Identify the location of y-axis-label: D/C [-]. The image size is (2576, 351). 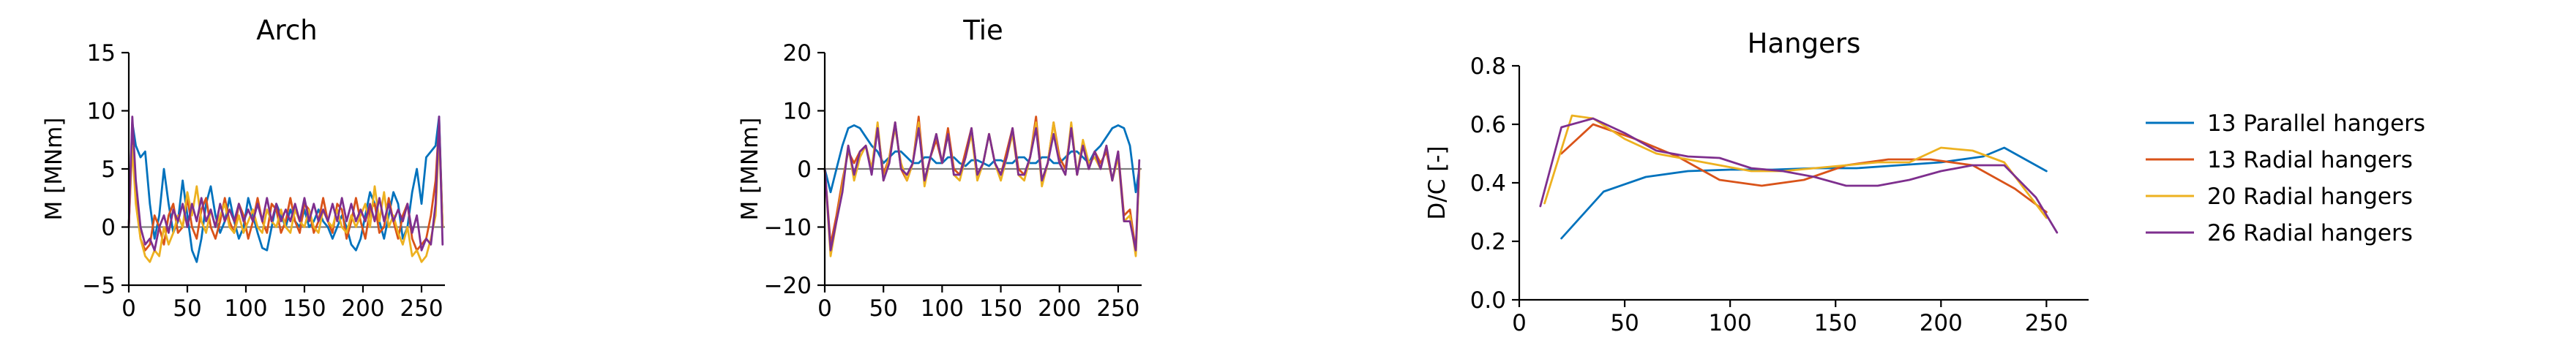
(1437, 182).